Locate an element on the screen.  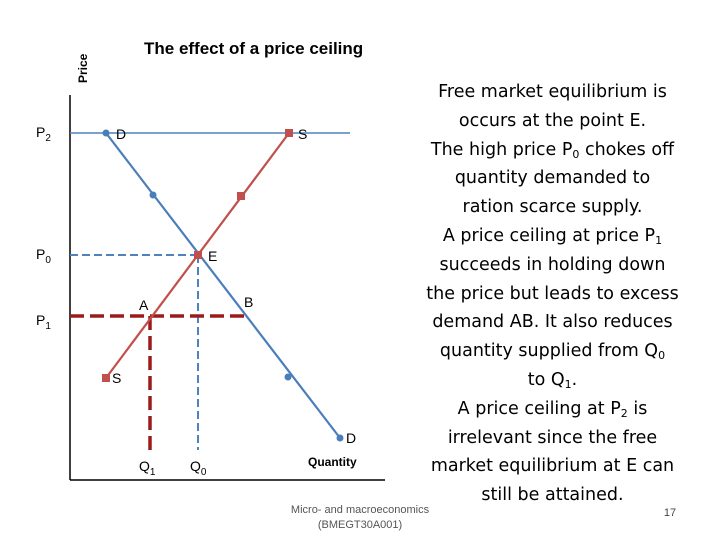
explanation-line: market equilibrium at E can is located at coordinates (552, 466).